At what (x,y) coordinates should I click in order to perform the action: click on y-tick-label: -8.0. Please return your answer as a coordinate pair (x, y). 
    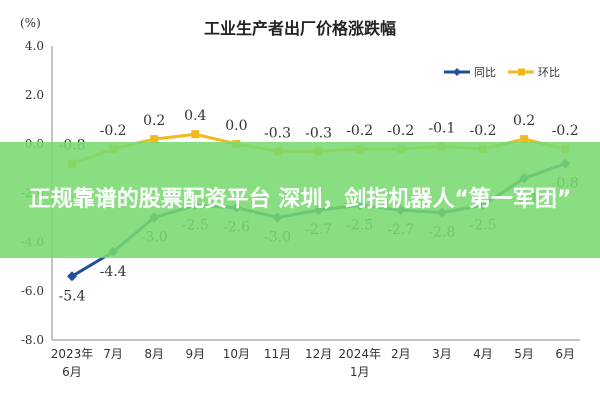
    Looking at the image, I should click on (32, 340).